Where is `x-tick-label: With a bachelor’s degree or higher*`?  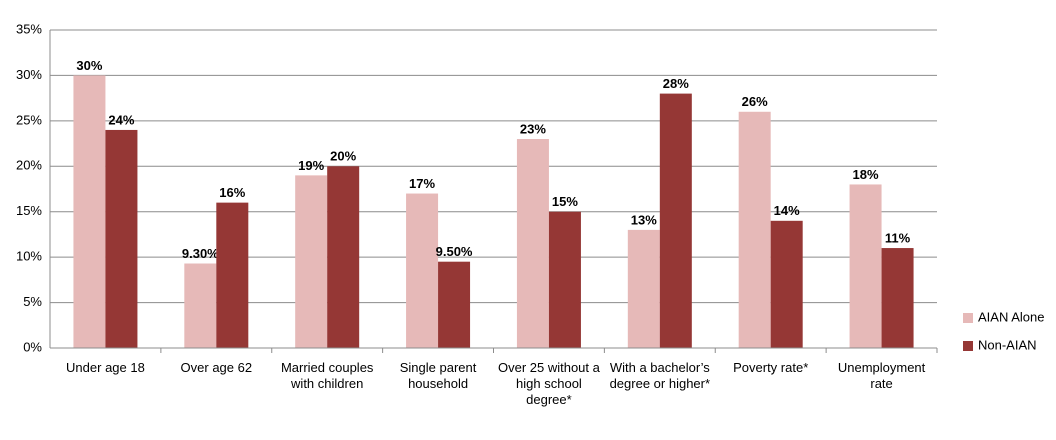
x-tick-label: With a bachelor’s degree or higher* is located at coordinates (660, 375).